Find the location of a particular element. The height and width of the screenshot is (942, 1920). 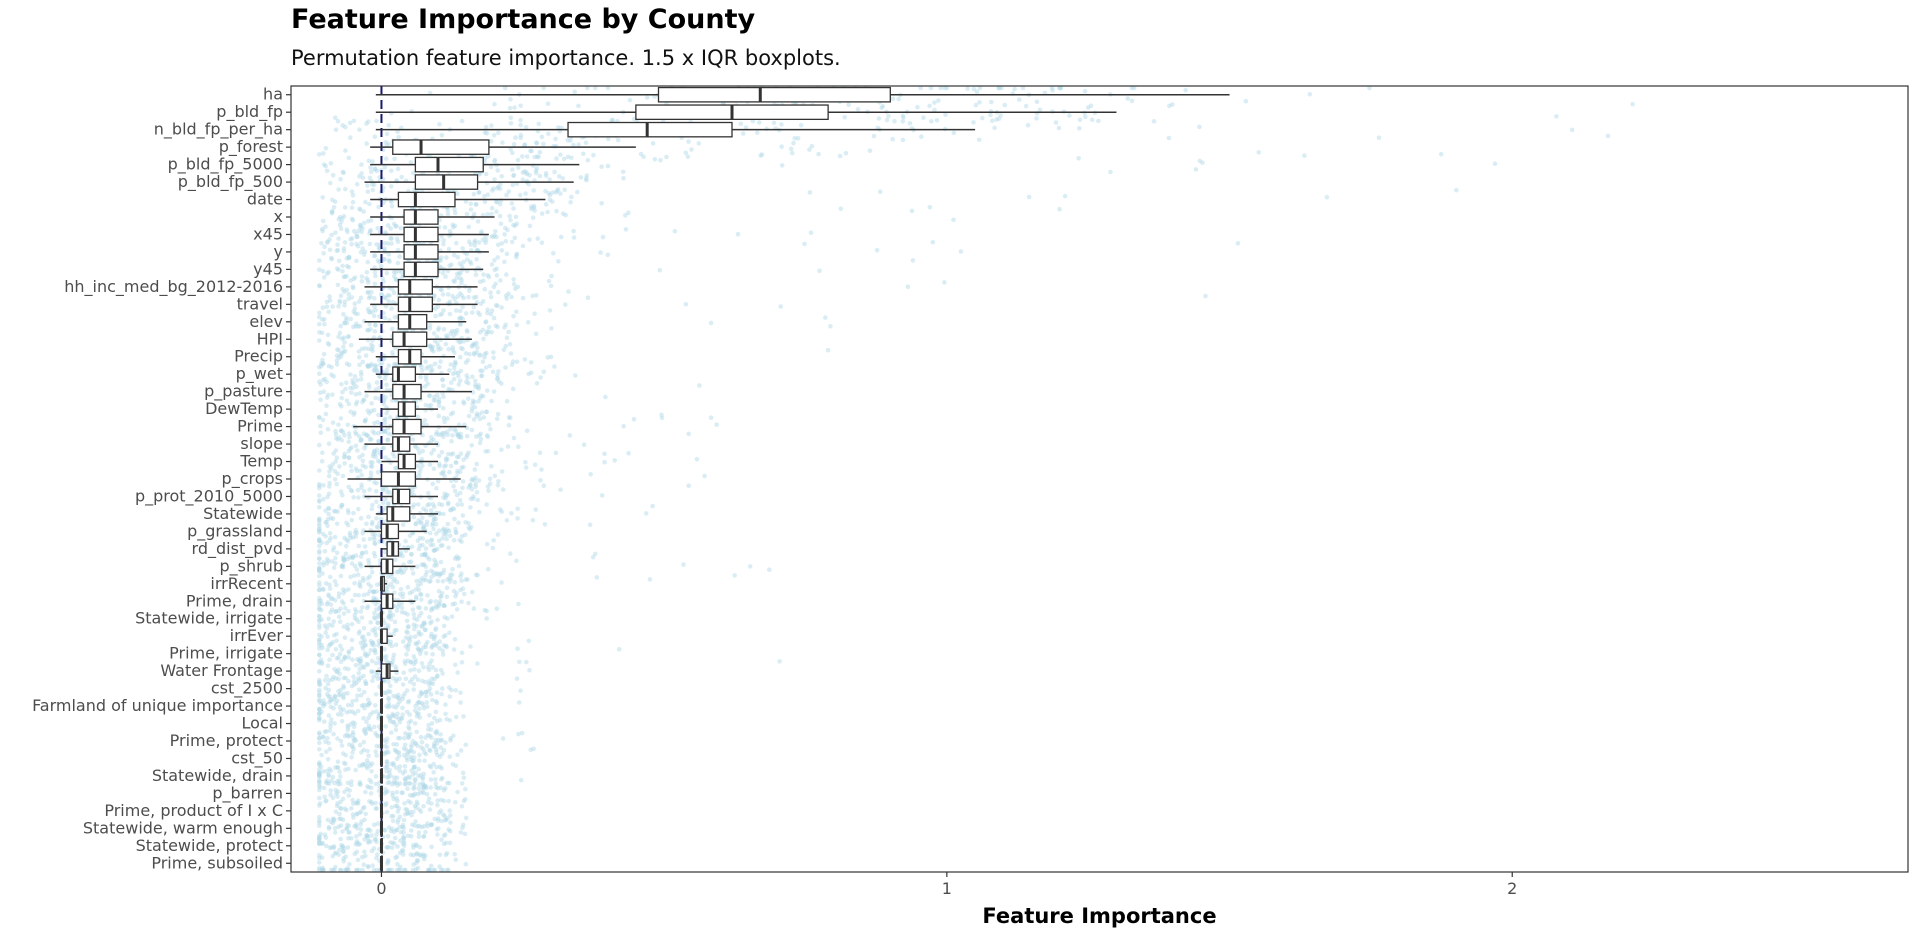

y-tick-label: Farmland of unique importance is located at coordinates (157, 705).